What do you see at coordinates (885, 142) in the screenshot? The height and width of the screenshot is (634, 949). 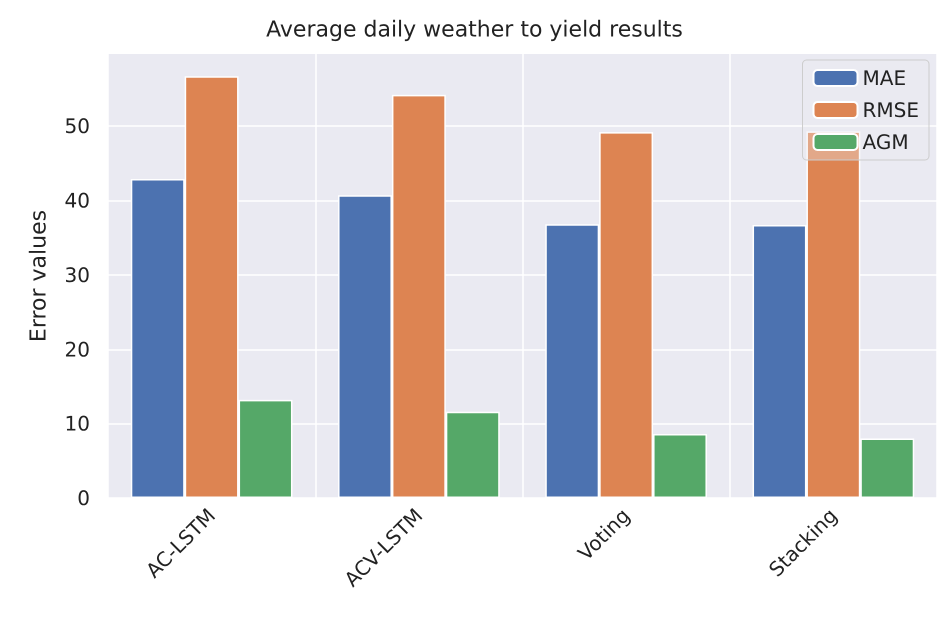 I see `legend-label: AGM` at bounding box center [885, 142].